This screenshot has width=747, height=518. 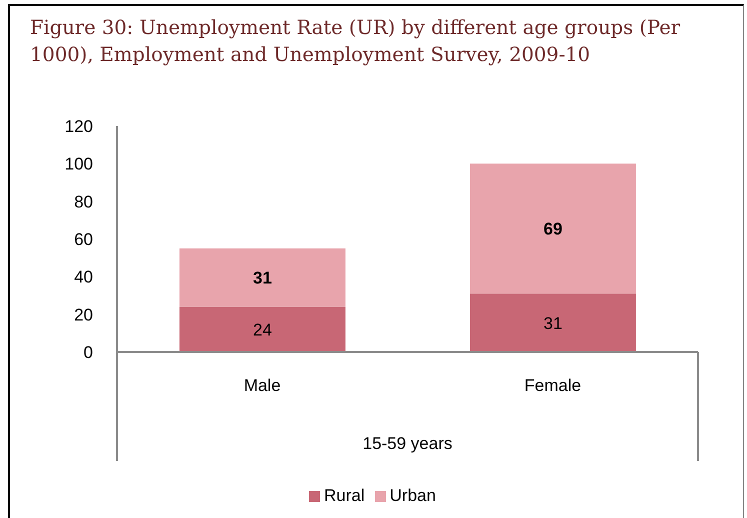 I want to click on y-tick-label: 80, so click(x=83, y=202).